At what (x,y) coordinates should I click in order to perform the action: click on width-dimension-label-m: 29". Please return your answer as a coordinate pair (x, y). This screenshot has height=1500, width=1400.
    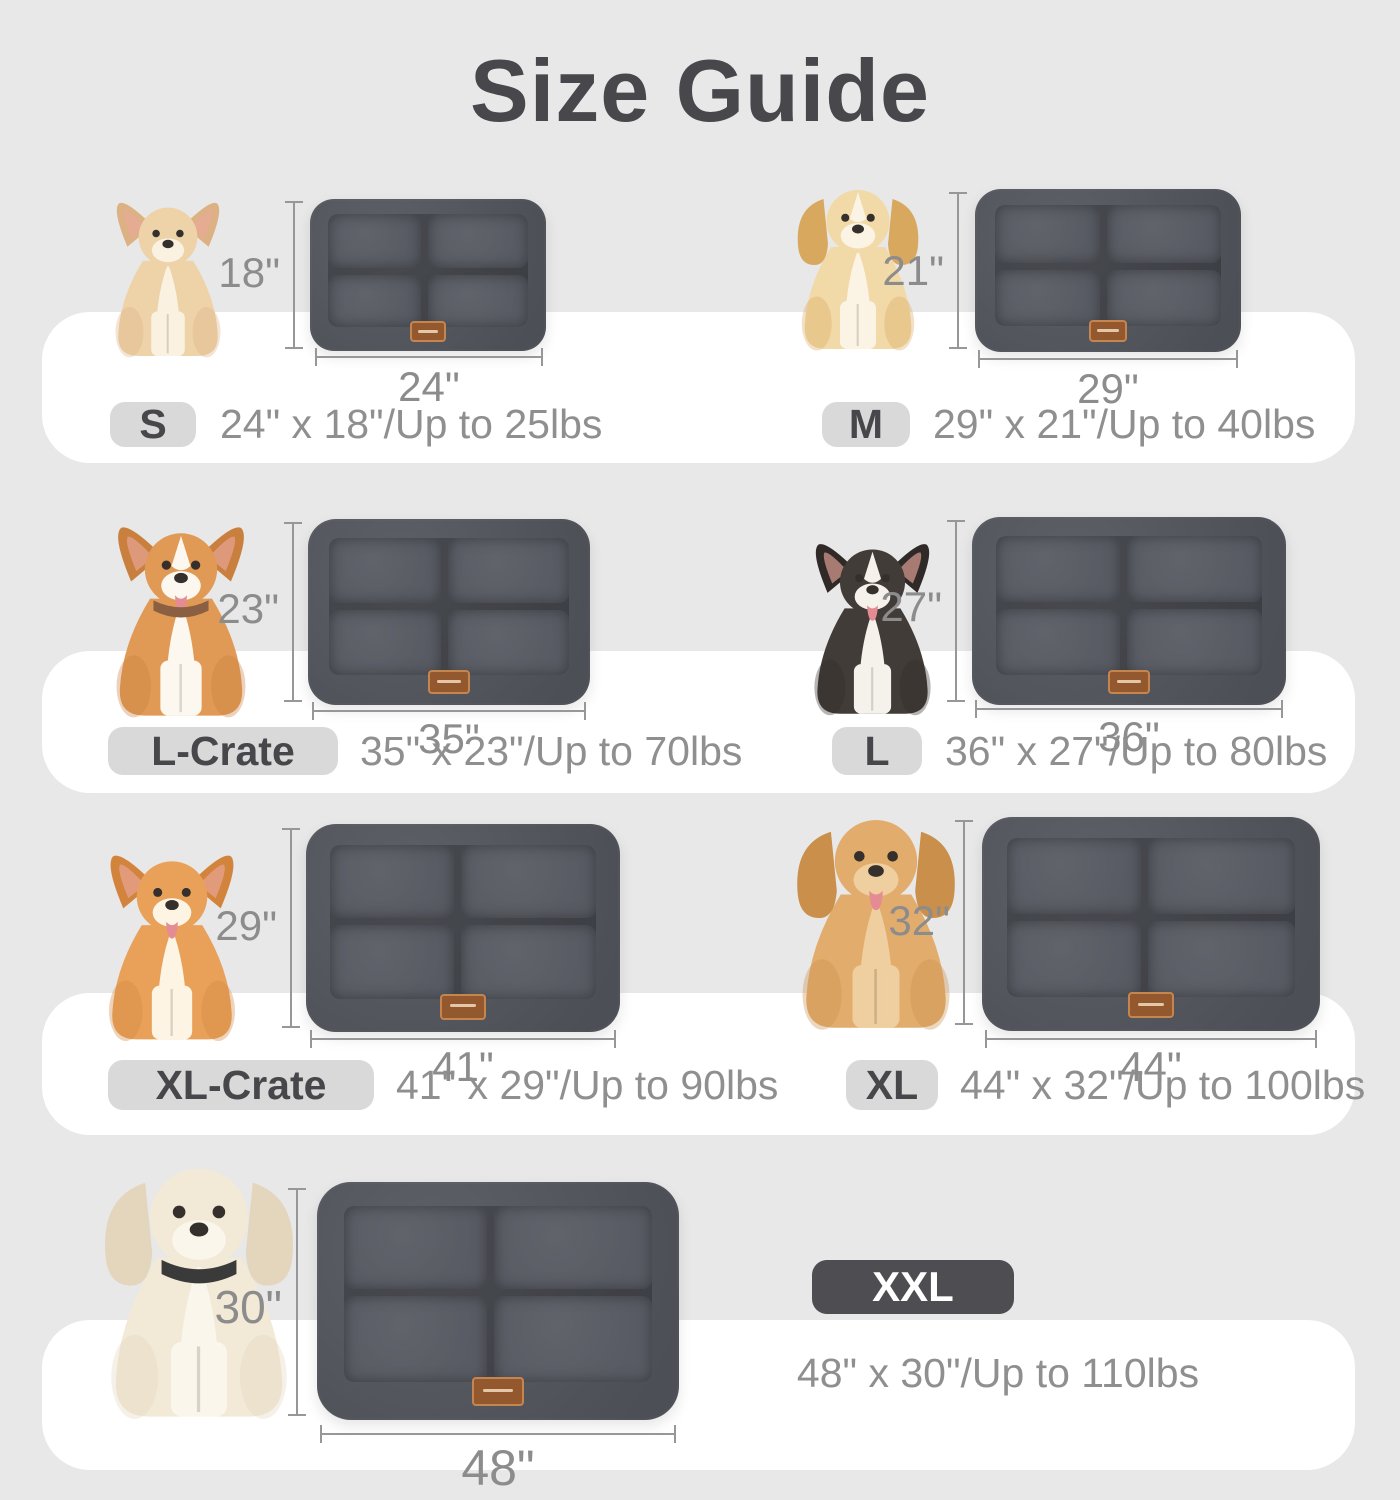
    Looking at the image, I should click on (1108, 388).